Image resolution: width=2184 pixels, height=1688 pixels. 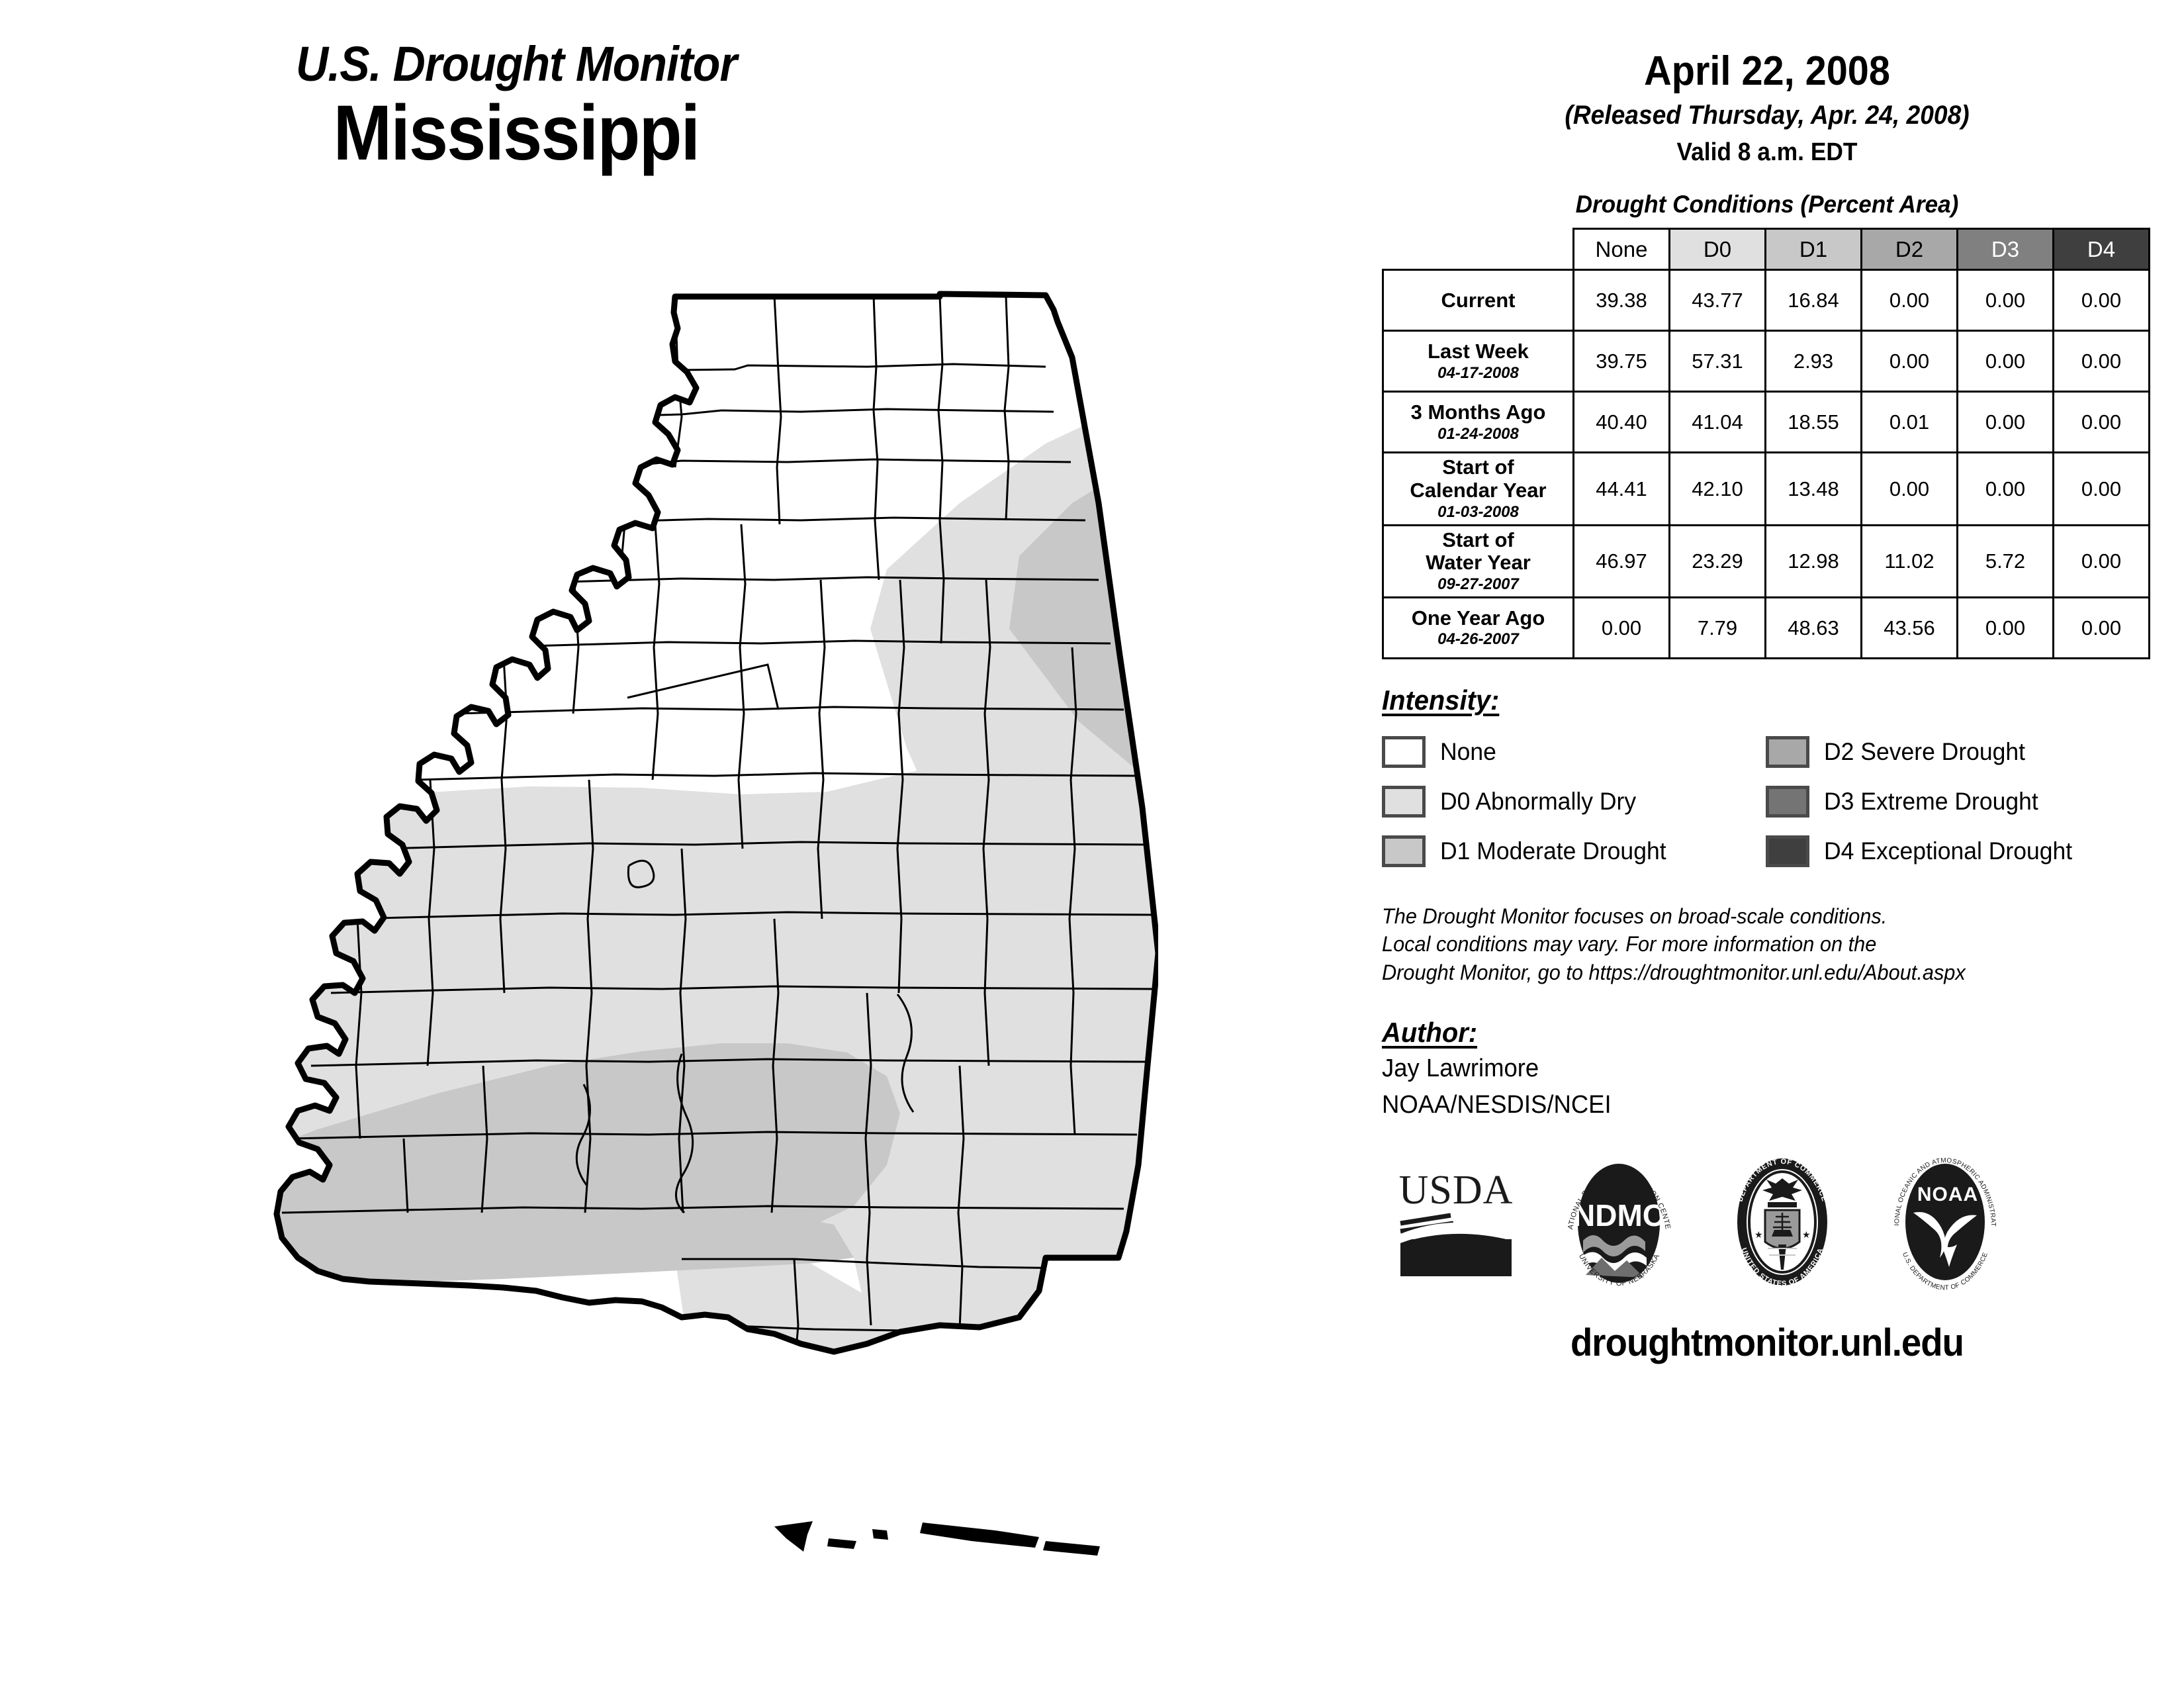 I want to click on table-cell-none: 39.38, so click(x=1621, y=300).